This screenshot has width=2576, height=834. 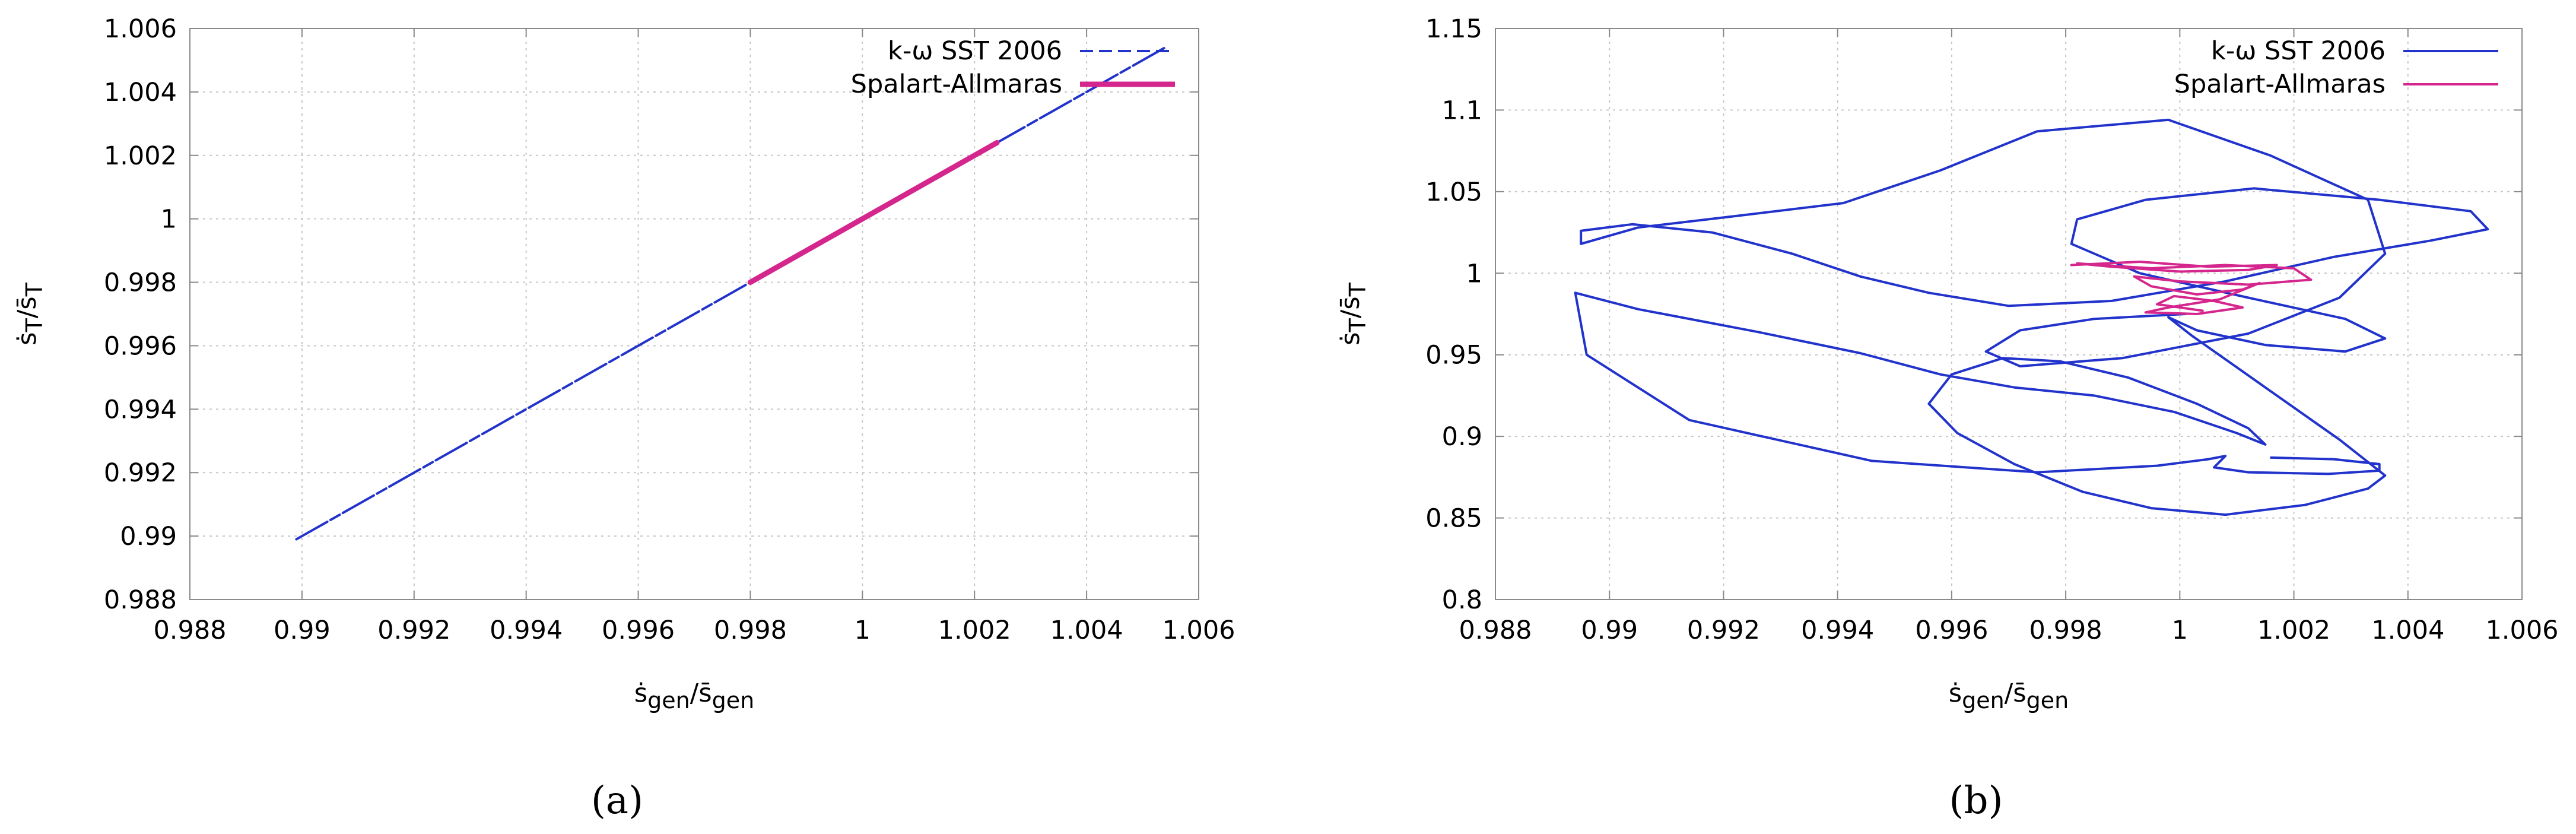 What do you see at coordinates (1453, 356) in the screenshot?
I see `y-tick-label: 0.95` at bounding box center [1453, 356].